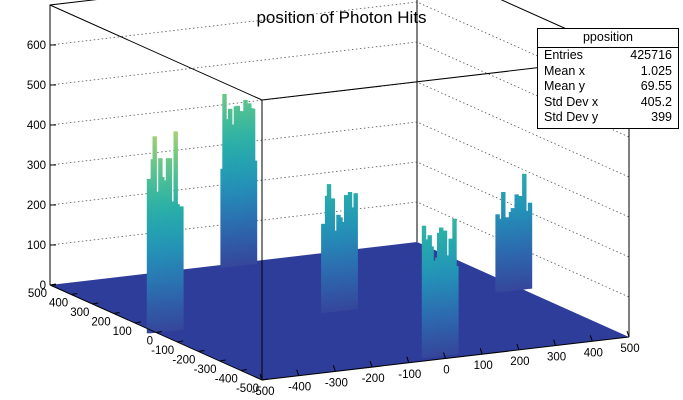 The width and height of the screenshot is (683, 400). Describe the element at coordinates (608, 38) in the screenshot. I see `stats-title: pposition` at that location.